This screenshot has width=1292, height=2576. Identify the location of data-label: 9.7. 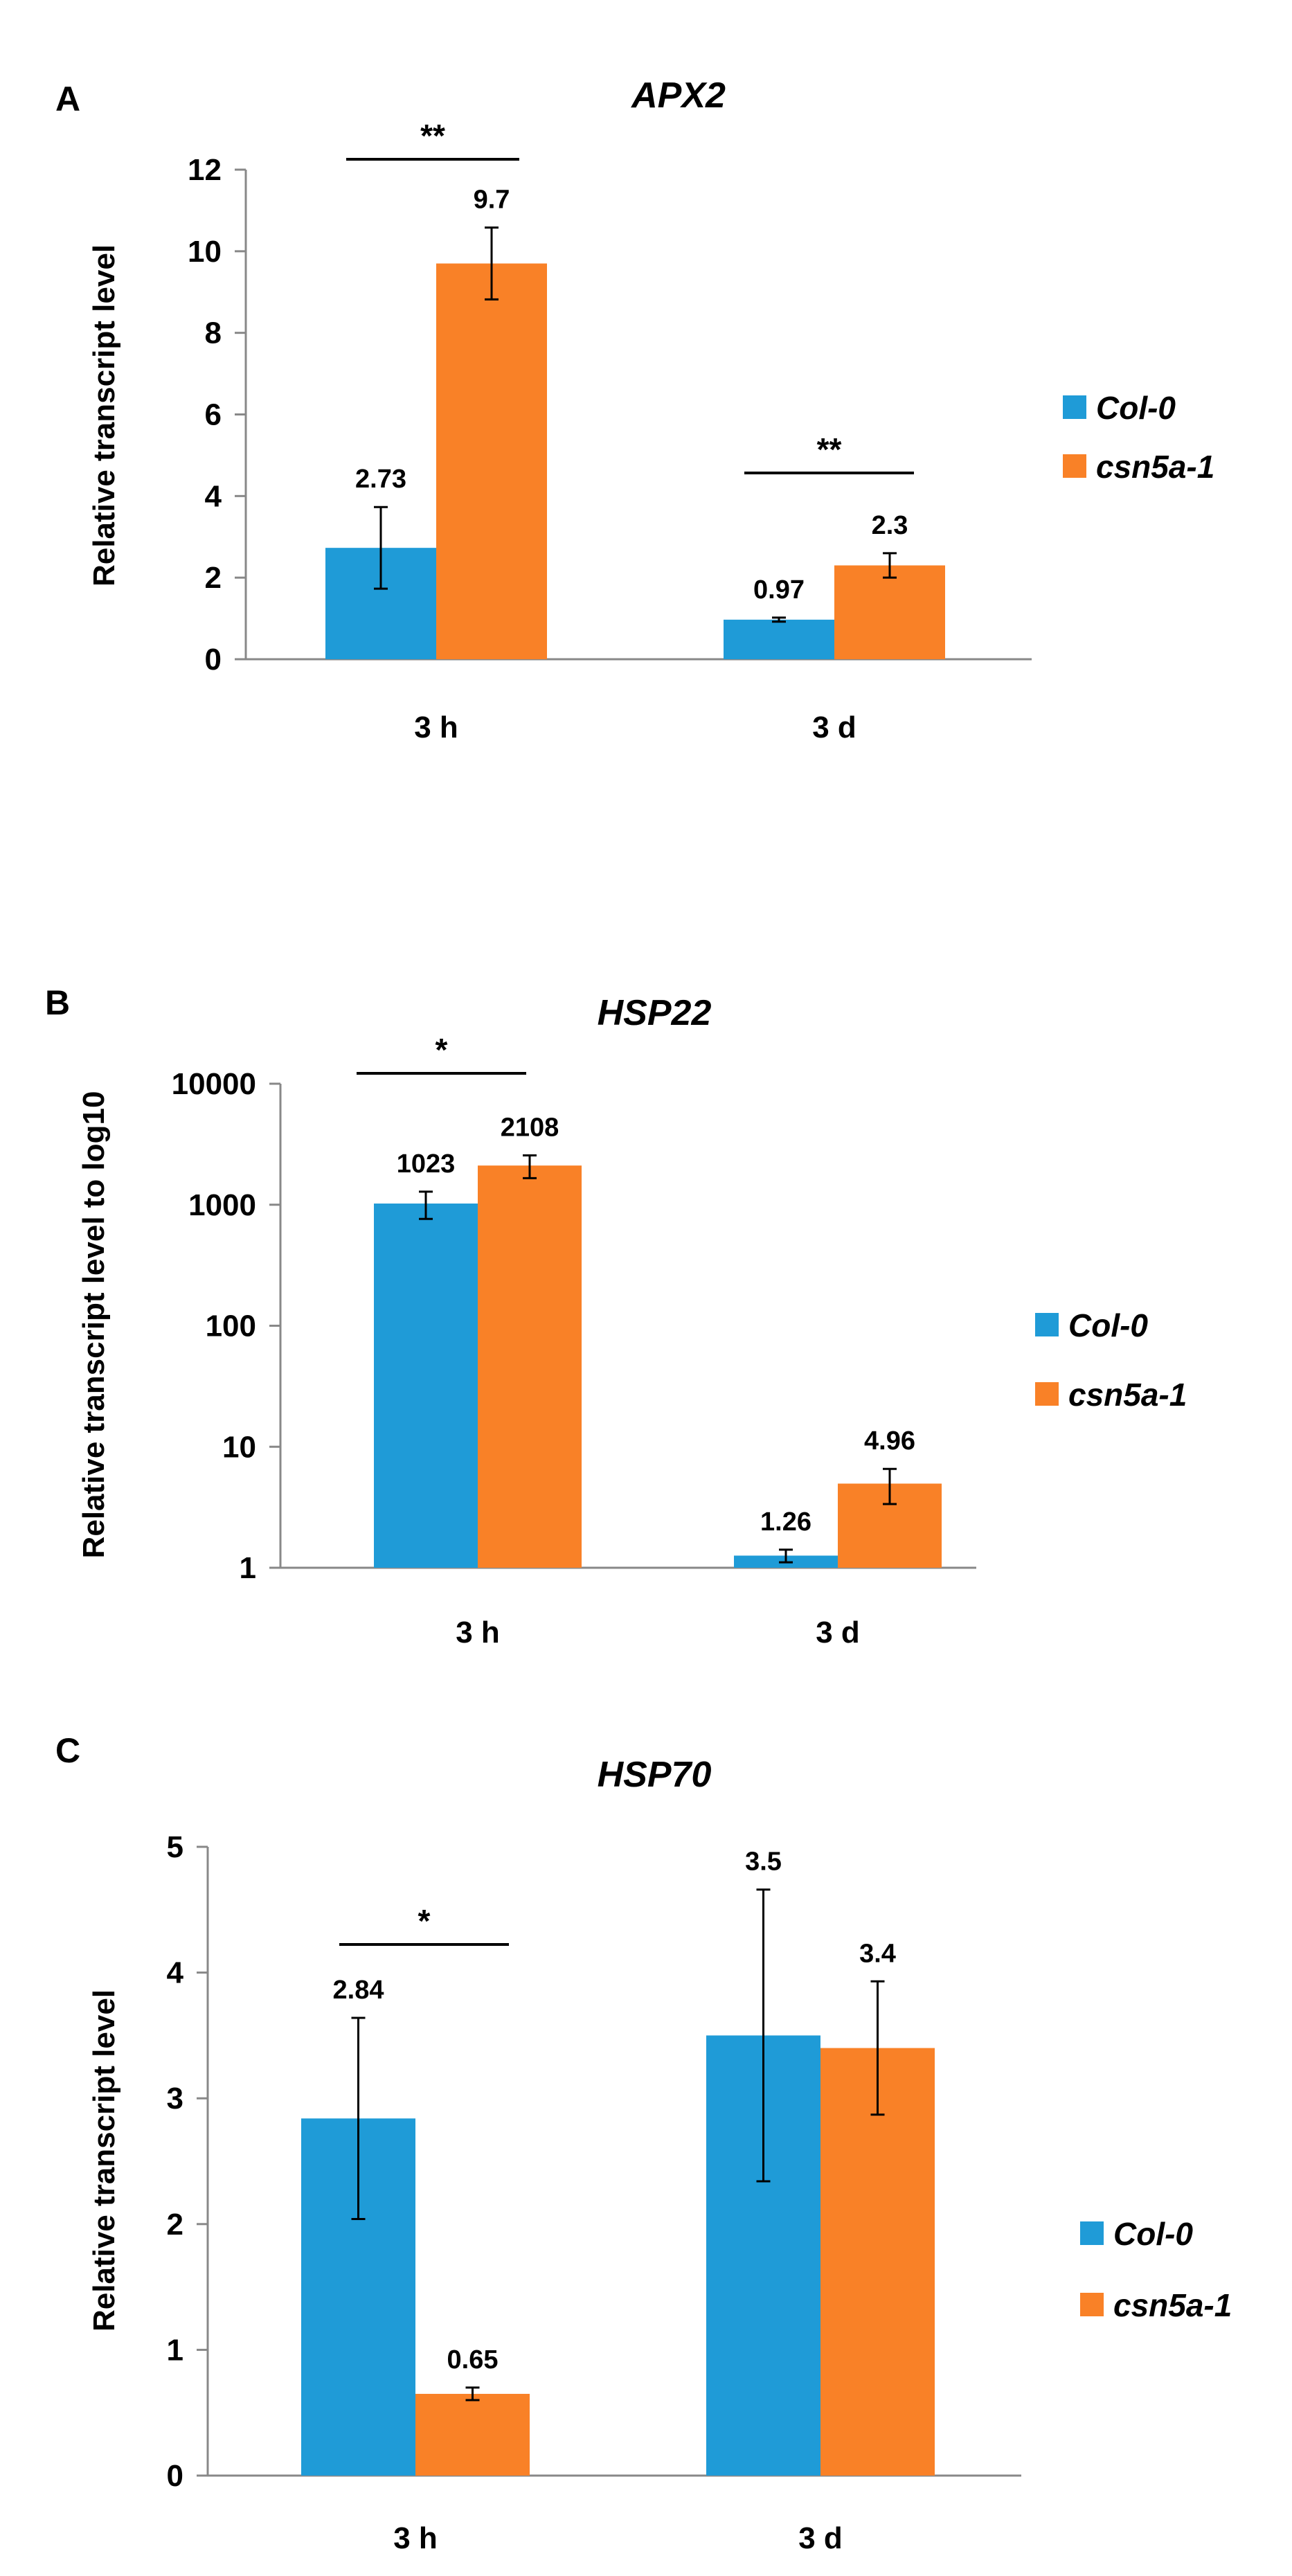
(492, 200).